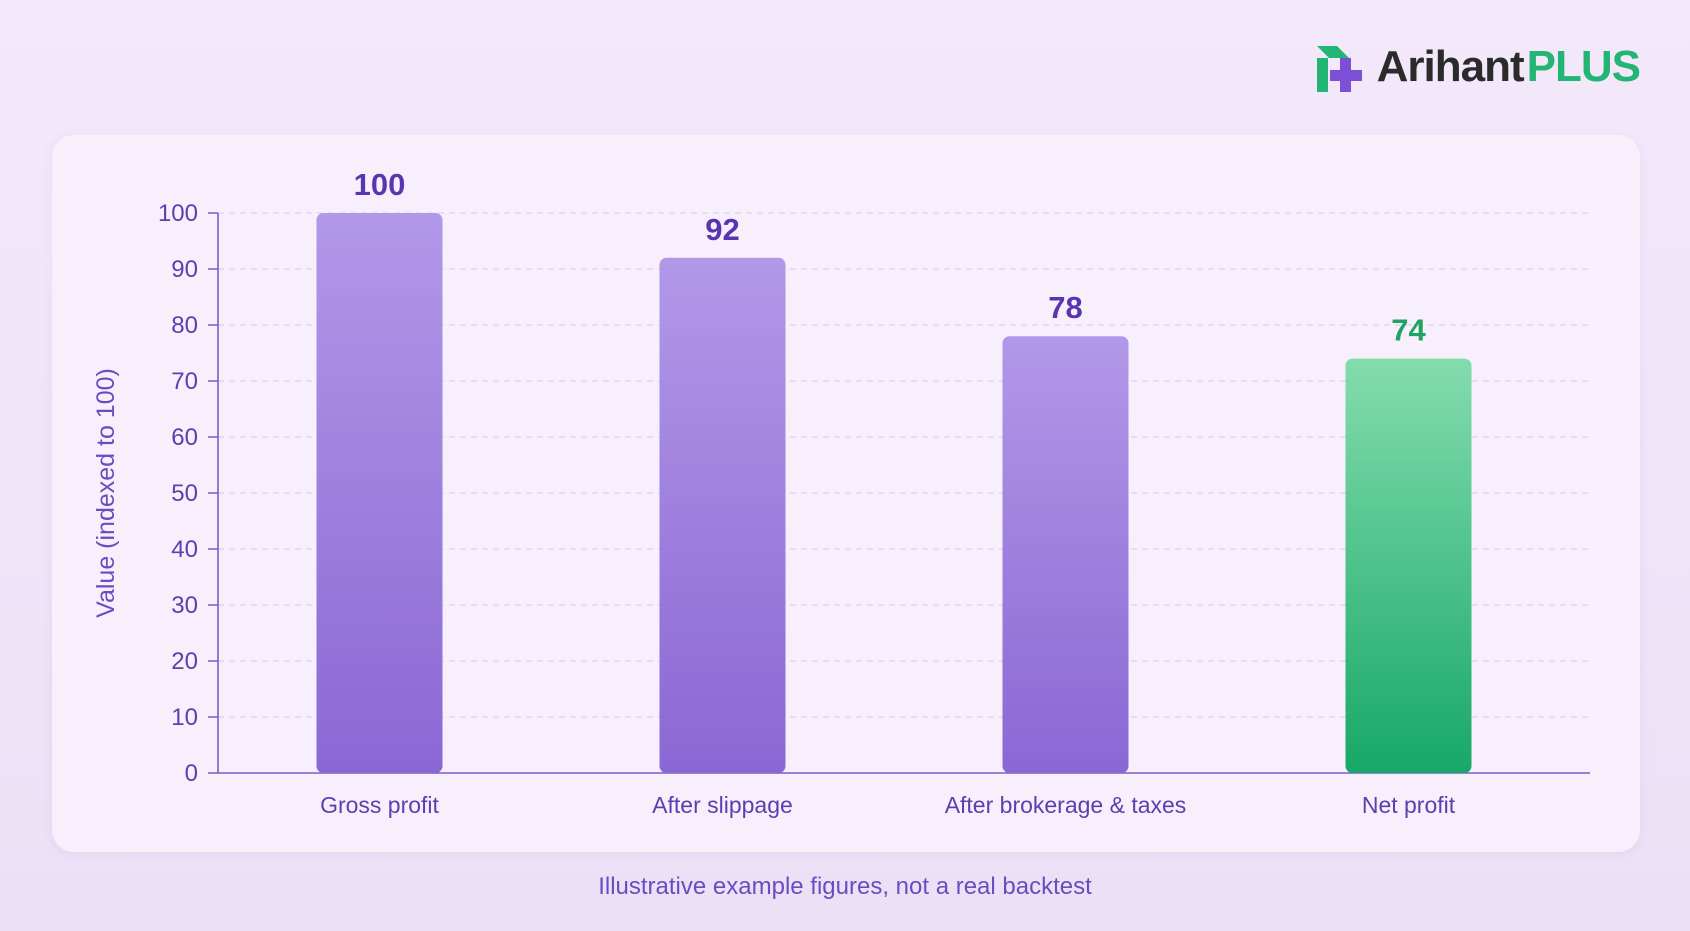  What do you see at coordinates (380, 184) in the screenshot?
I see `data-label: 100` at bounding box center [380, 184].